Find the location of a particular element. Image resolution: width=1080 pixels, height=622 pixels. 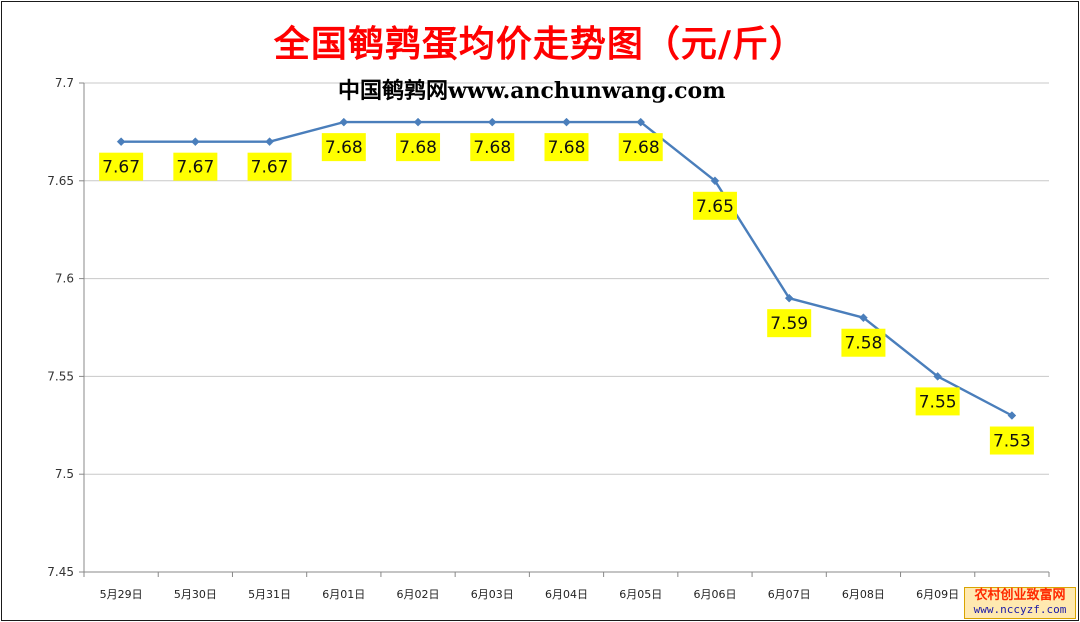

chart-title: 全国鹌鹑蛋均价走势图（元/斤） is located at coordinates (540, 44).